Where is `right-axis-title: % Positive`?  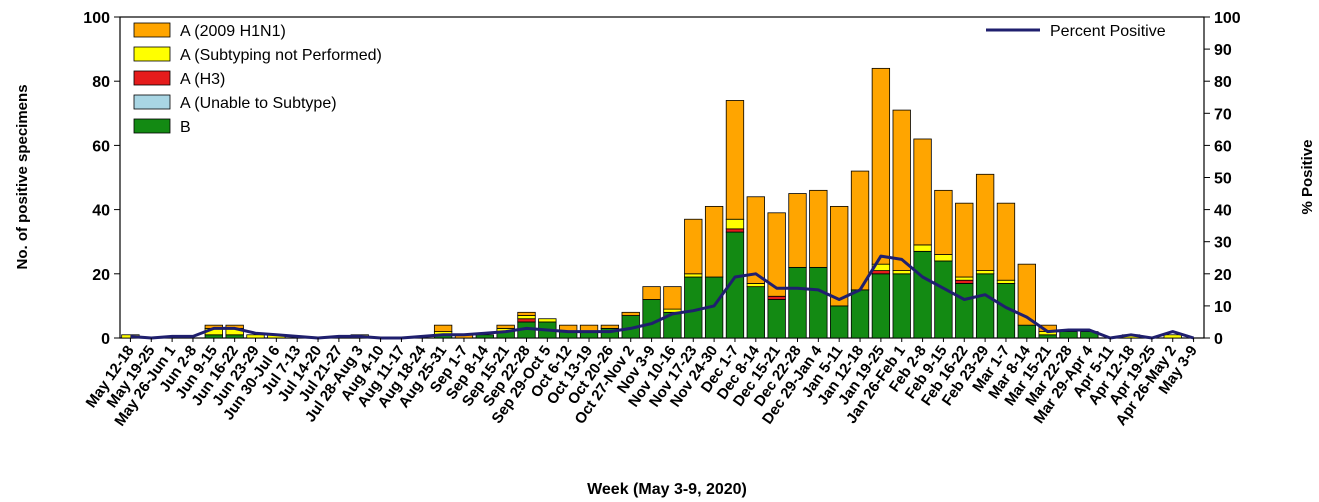
right-axis-title: % Positive is located at coordinates (1307, 176).